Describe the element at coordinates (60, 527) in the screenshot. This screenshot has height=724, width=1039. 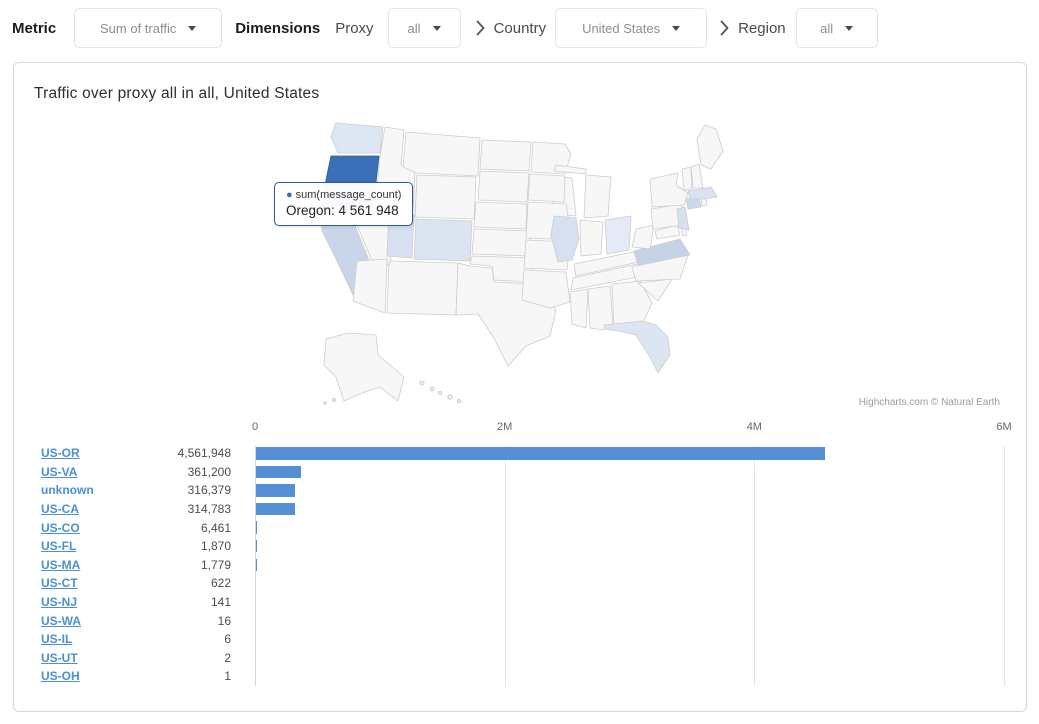
I see `region-link: US-CO` at that location.